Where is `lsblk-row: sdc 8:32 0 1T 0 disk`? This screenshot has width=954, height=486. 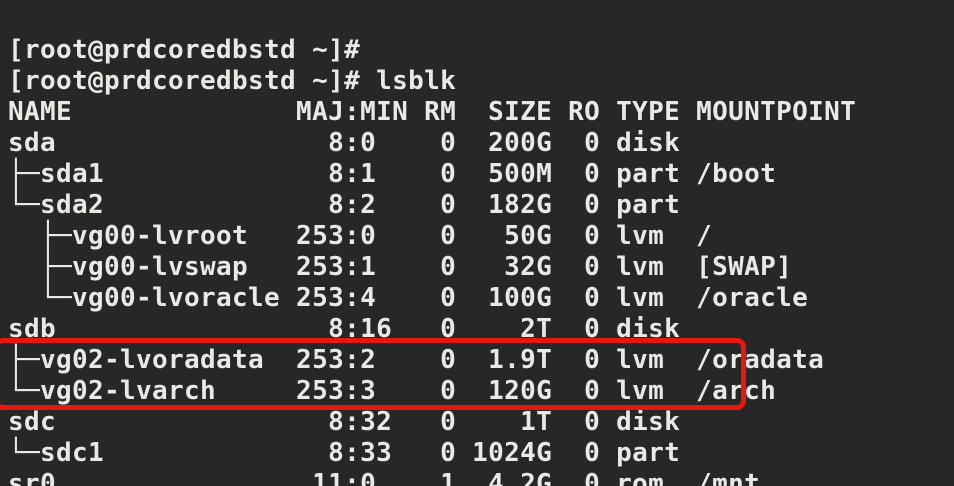 lsblk-row: sdc 8:32 0 1T 0 disk is located at coordinates (352, 422).